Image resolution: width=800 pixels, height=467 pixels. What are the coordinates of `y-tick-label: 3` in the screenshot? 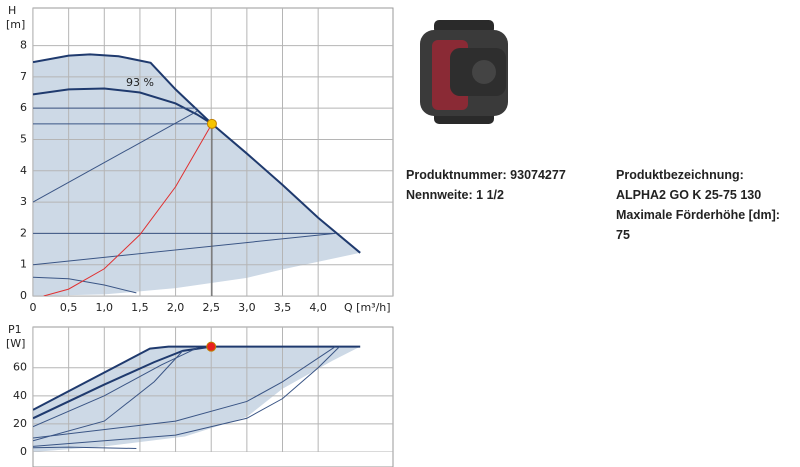 It's located at (23, 201).